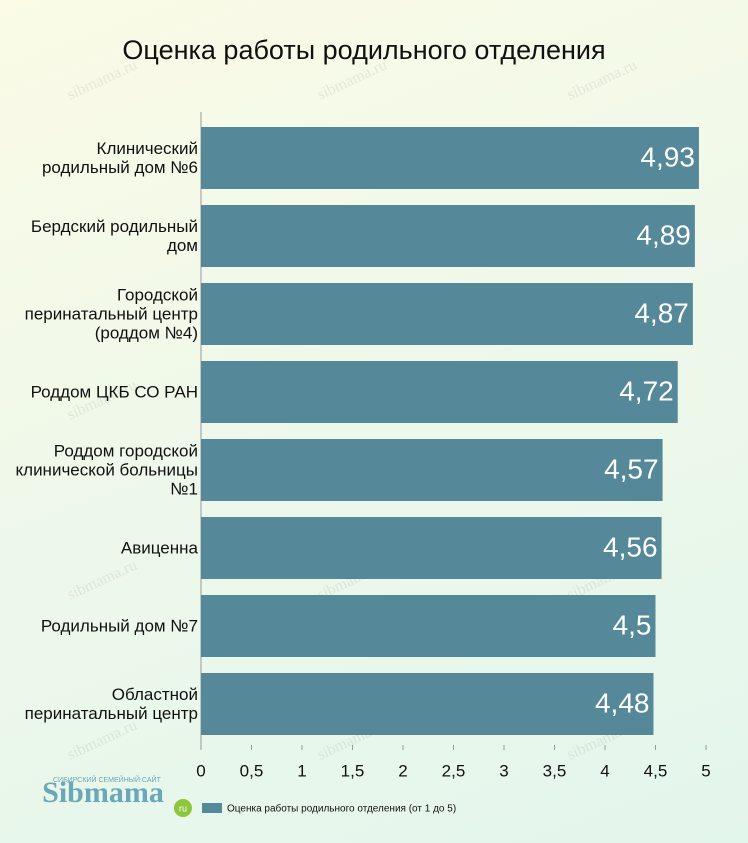 Image resolution: width=748 pixels, height=843 pixels. Describe the element at coordinates (503, 770) in the screenshot. I see `x-tick-label: 3` at that location.